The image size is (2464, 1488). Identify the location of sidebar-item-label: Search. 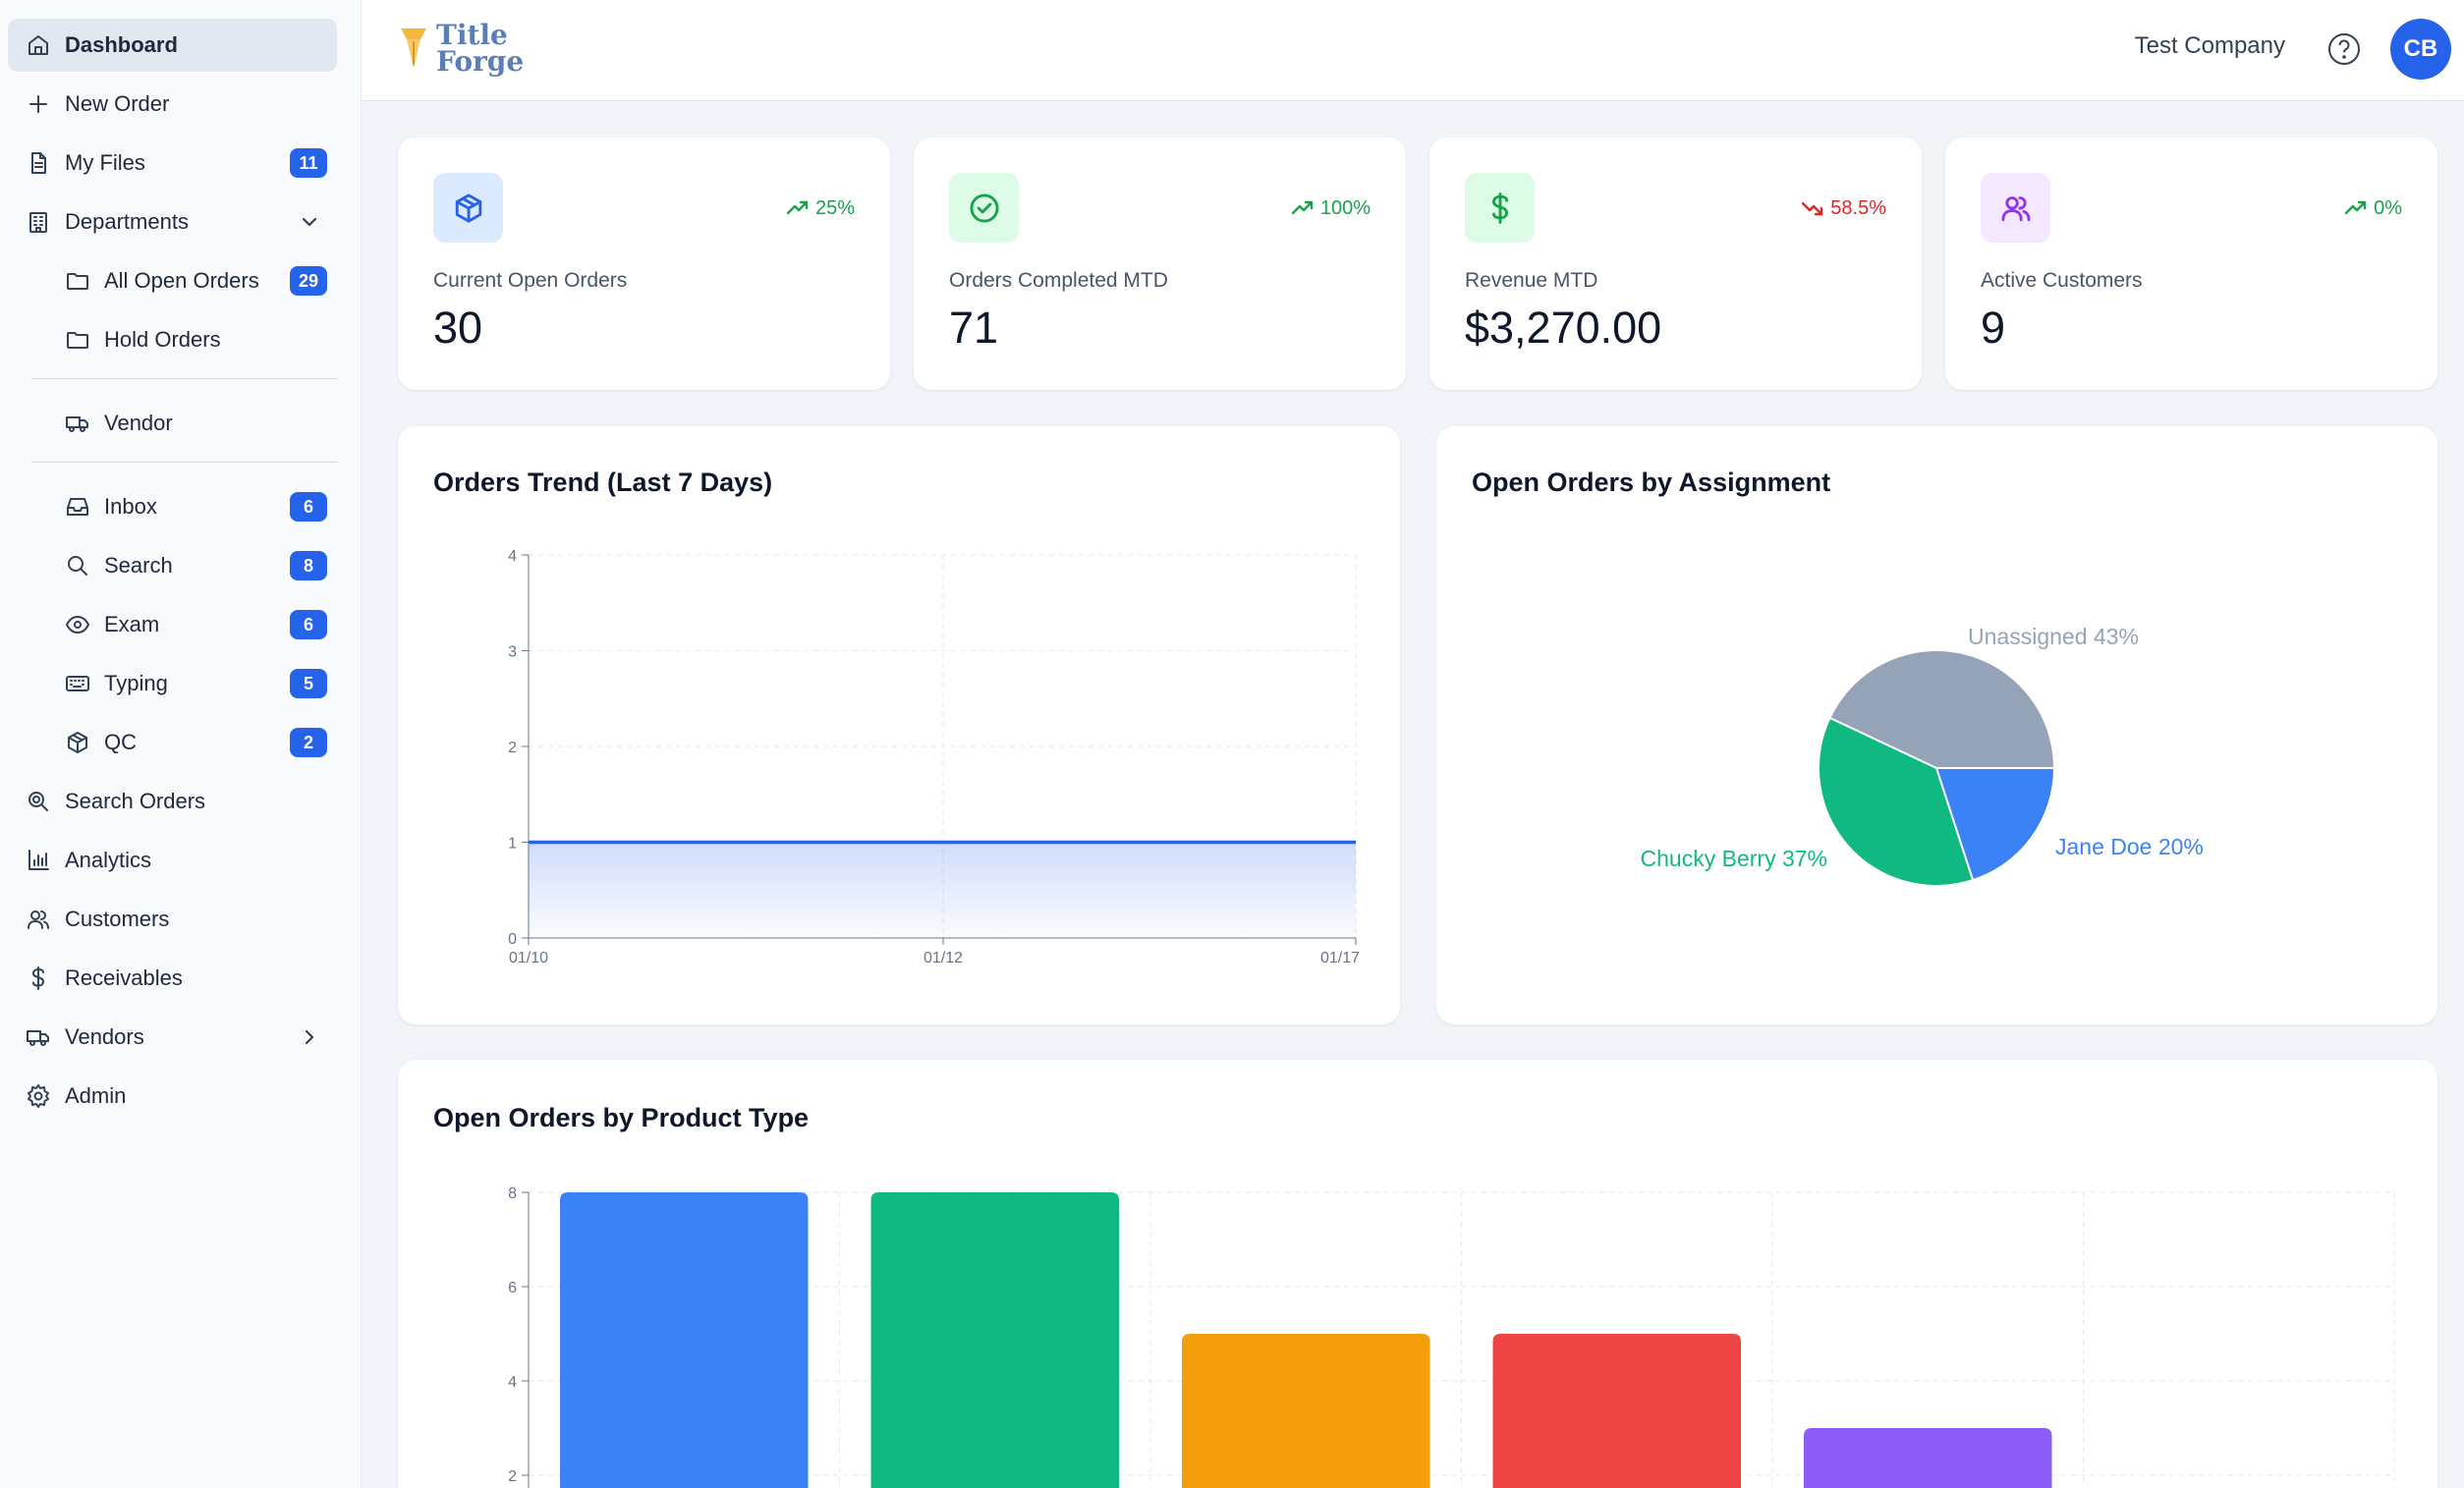
(138, 565).